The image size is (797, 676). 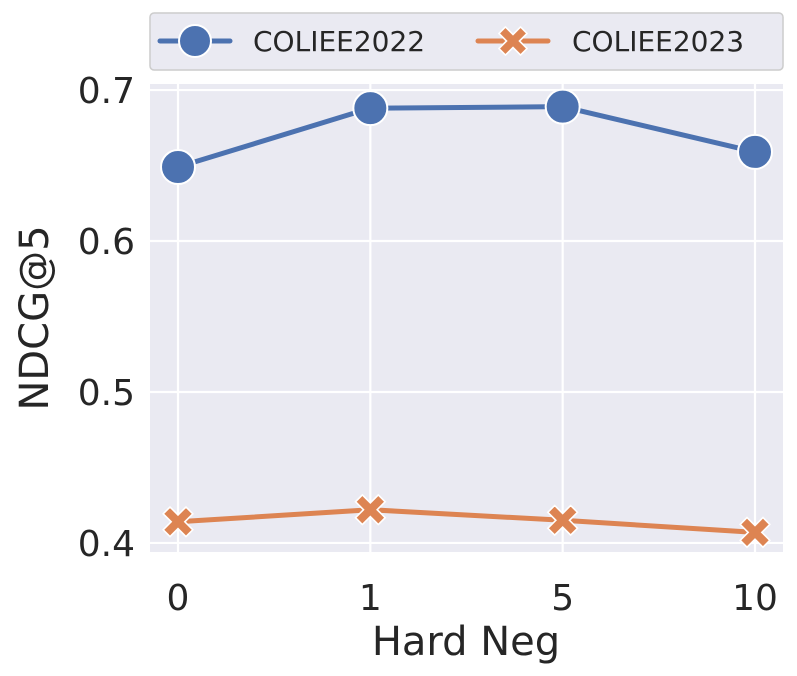 I want to click on y-tick-label: 0.6, so click(x=106, y=242).